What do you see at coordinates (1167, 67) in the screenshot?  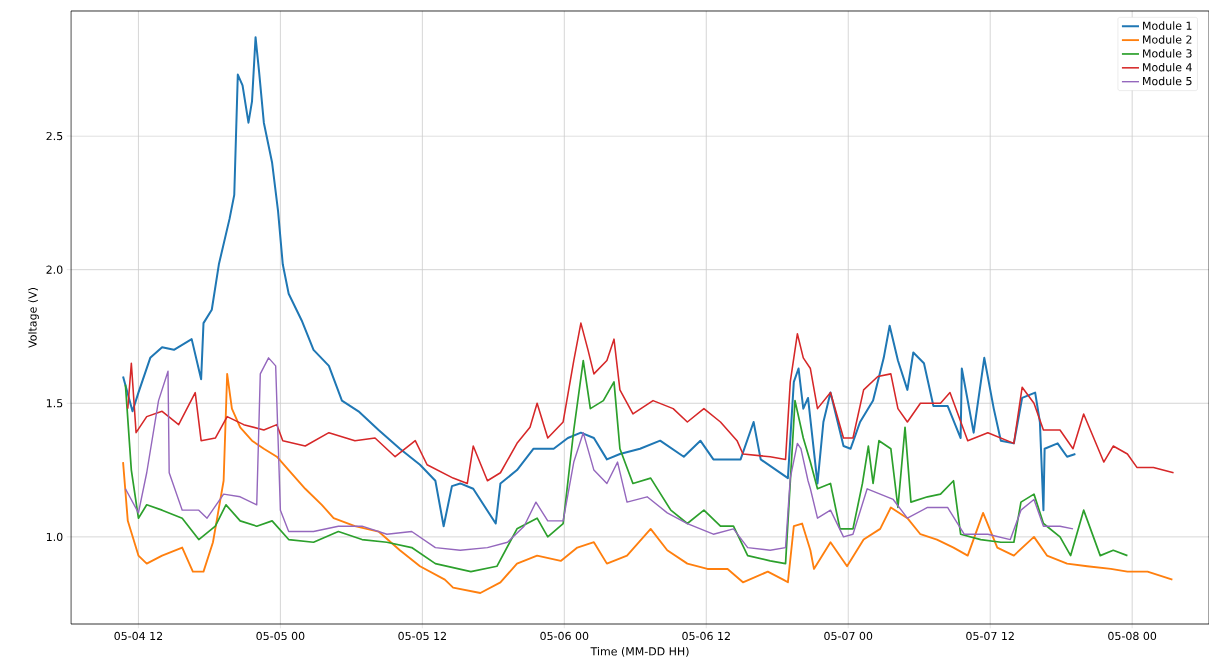 I see `legend-label: Module 4` at bounding box center [1167, 67].